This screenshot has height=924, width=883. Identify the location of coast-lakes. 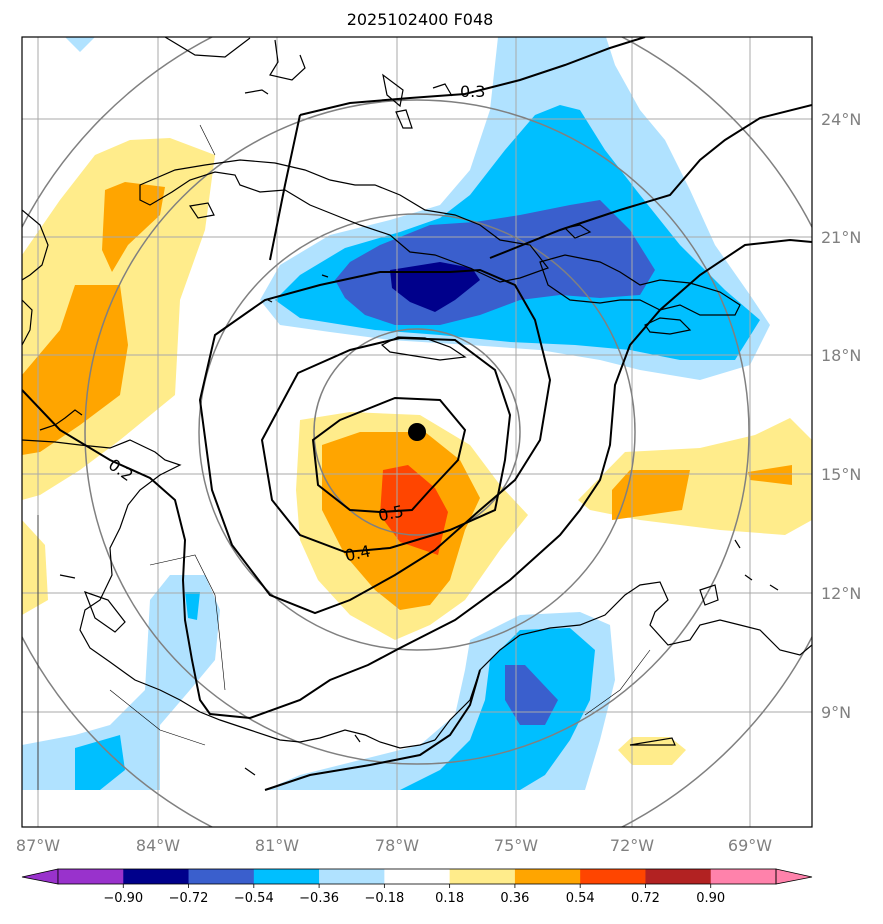
(104, 612).